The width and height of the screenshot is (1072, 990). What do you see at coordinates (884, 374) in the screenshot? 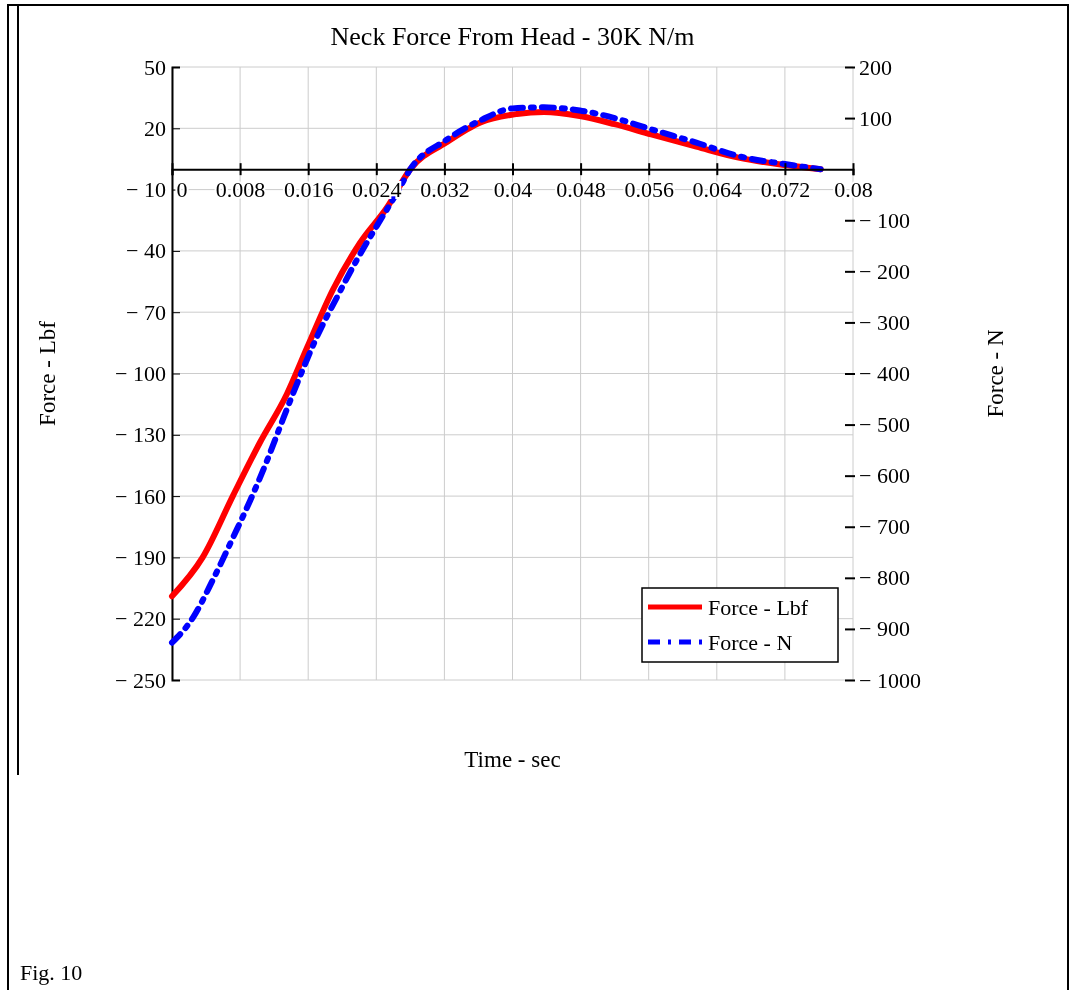
I see `y2-tick-label: − 400` at bounding box center [884, 374].